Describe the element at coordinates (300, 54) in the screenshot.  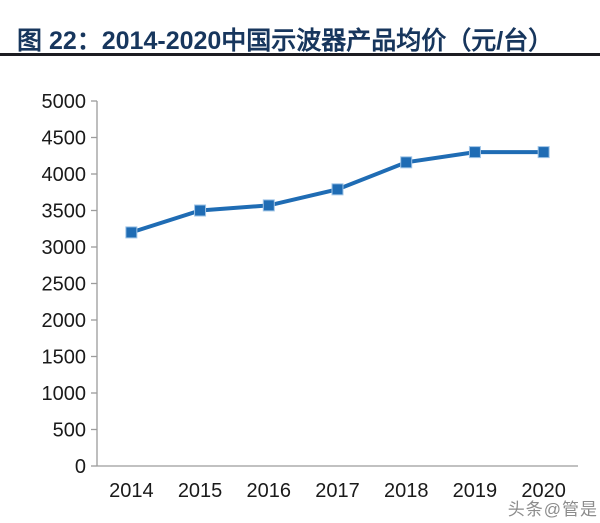
I see `title-rule` at that location.